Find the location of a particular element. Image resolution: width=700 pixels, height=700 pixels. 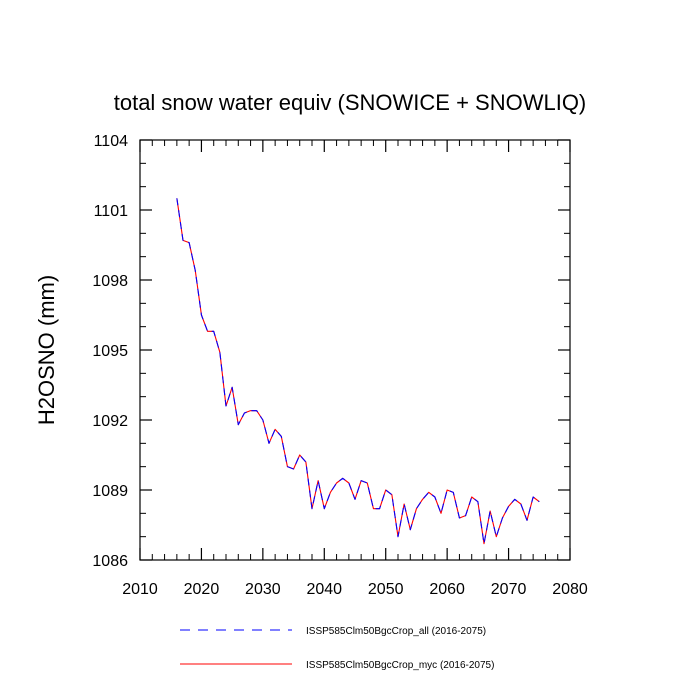

y-tick-label: 1092 is located at coordinates (110, 421).